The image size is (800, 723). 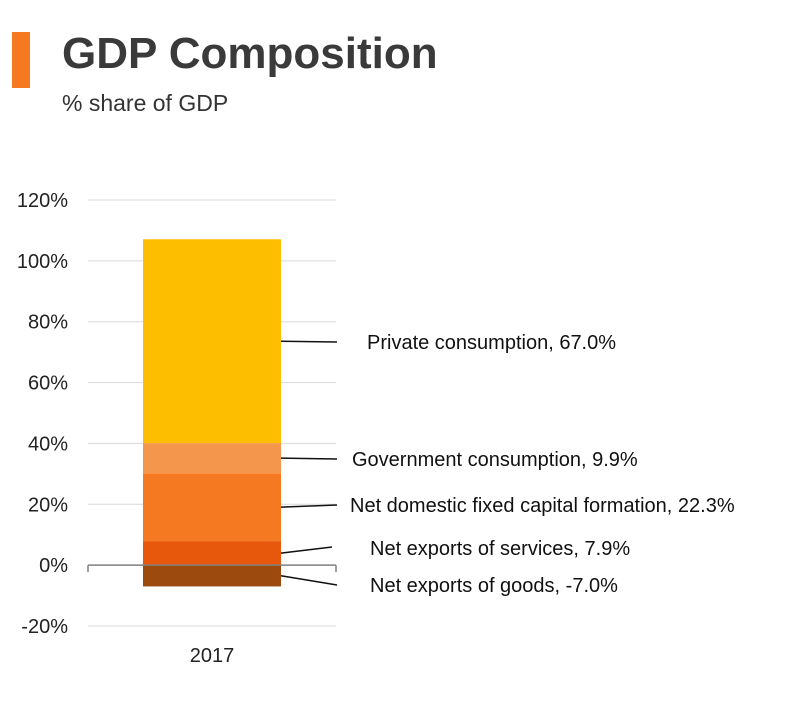 I want to click on x-axis-tick-labels: 2017, so click(x=212, y=656).